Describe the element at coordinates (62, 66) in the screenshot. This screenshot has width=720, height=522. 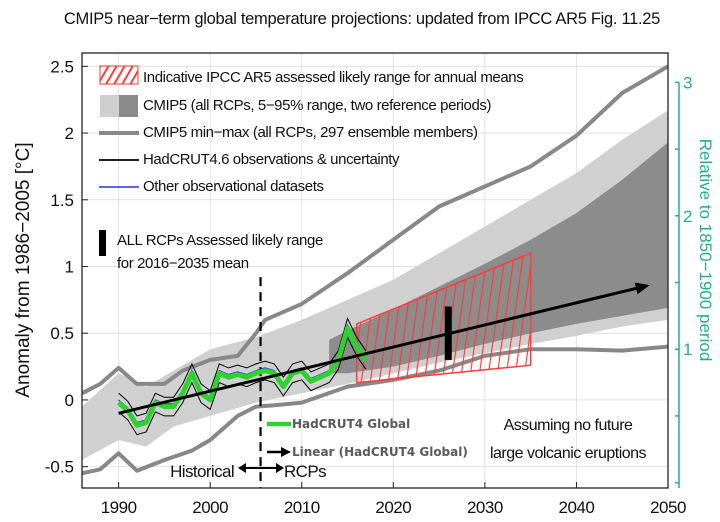
I see `y-tick-label: 2.5` at that location.